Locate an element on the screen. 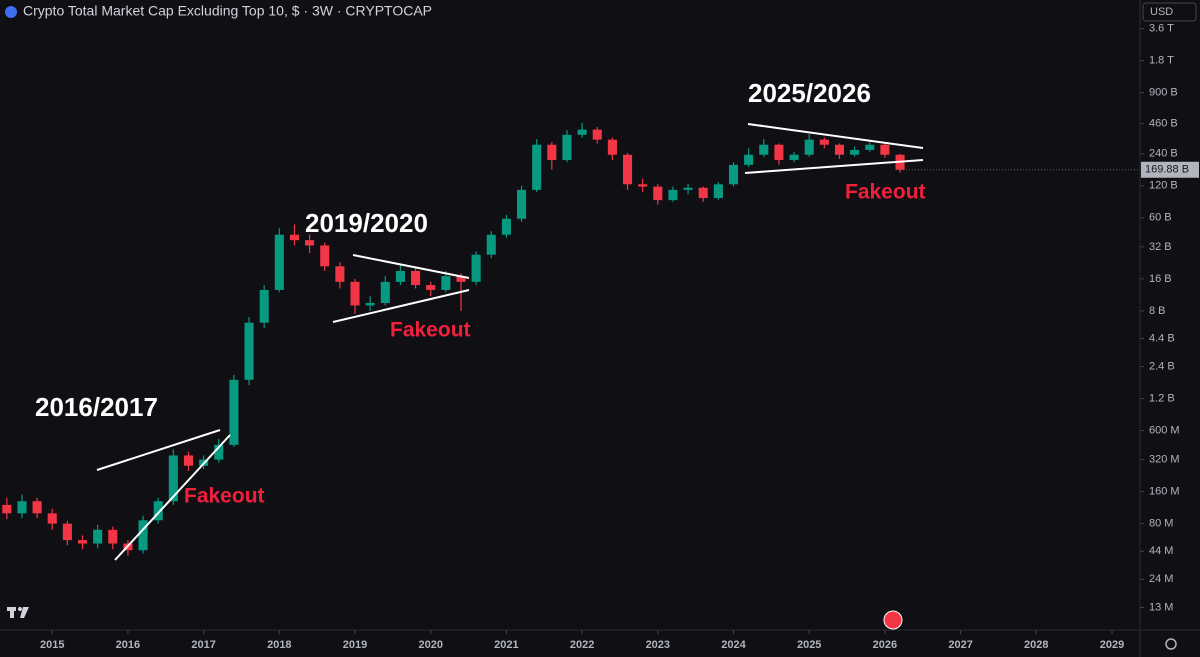 This screenshot has height=657, width=1200. x-tick-label: 2026 is located at coordinates (885, 645).